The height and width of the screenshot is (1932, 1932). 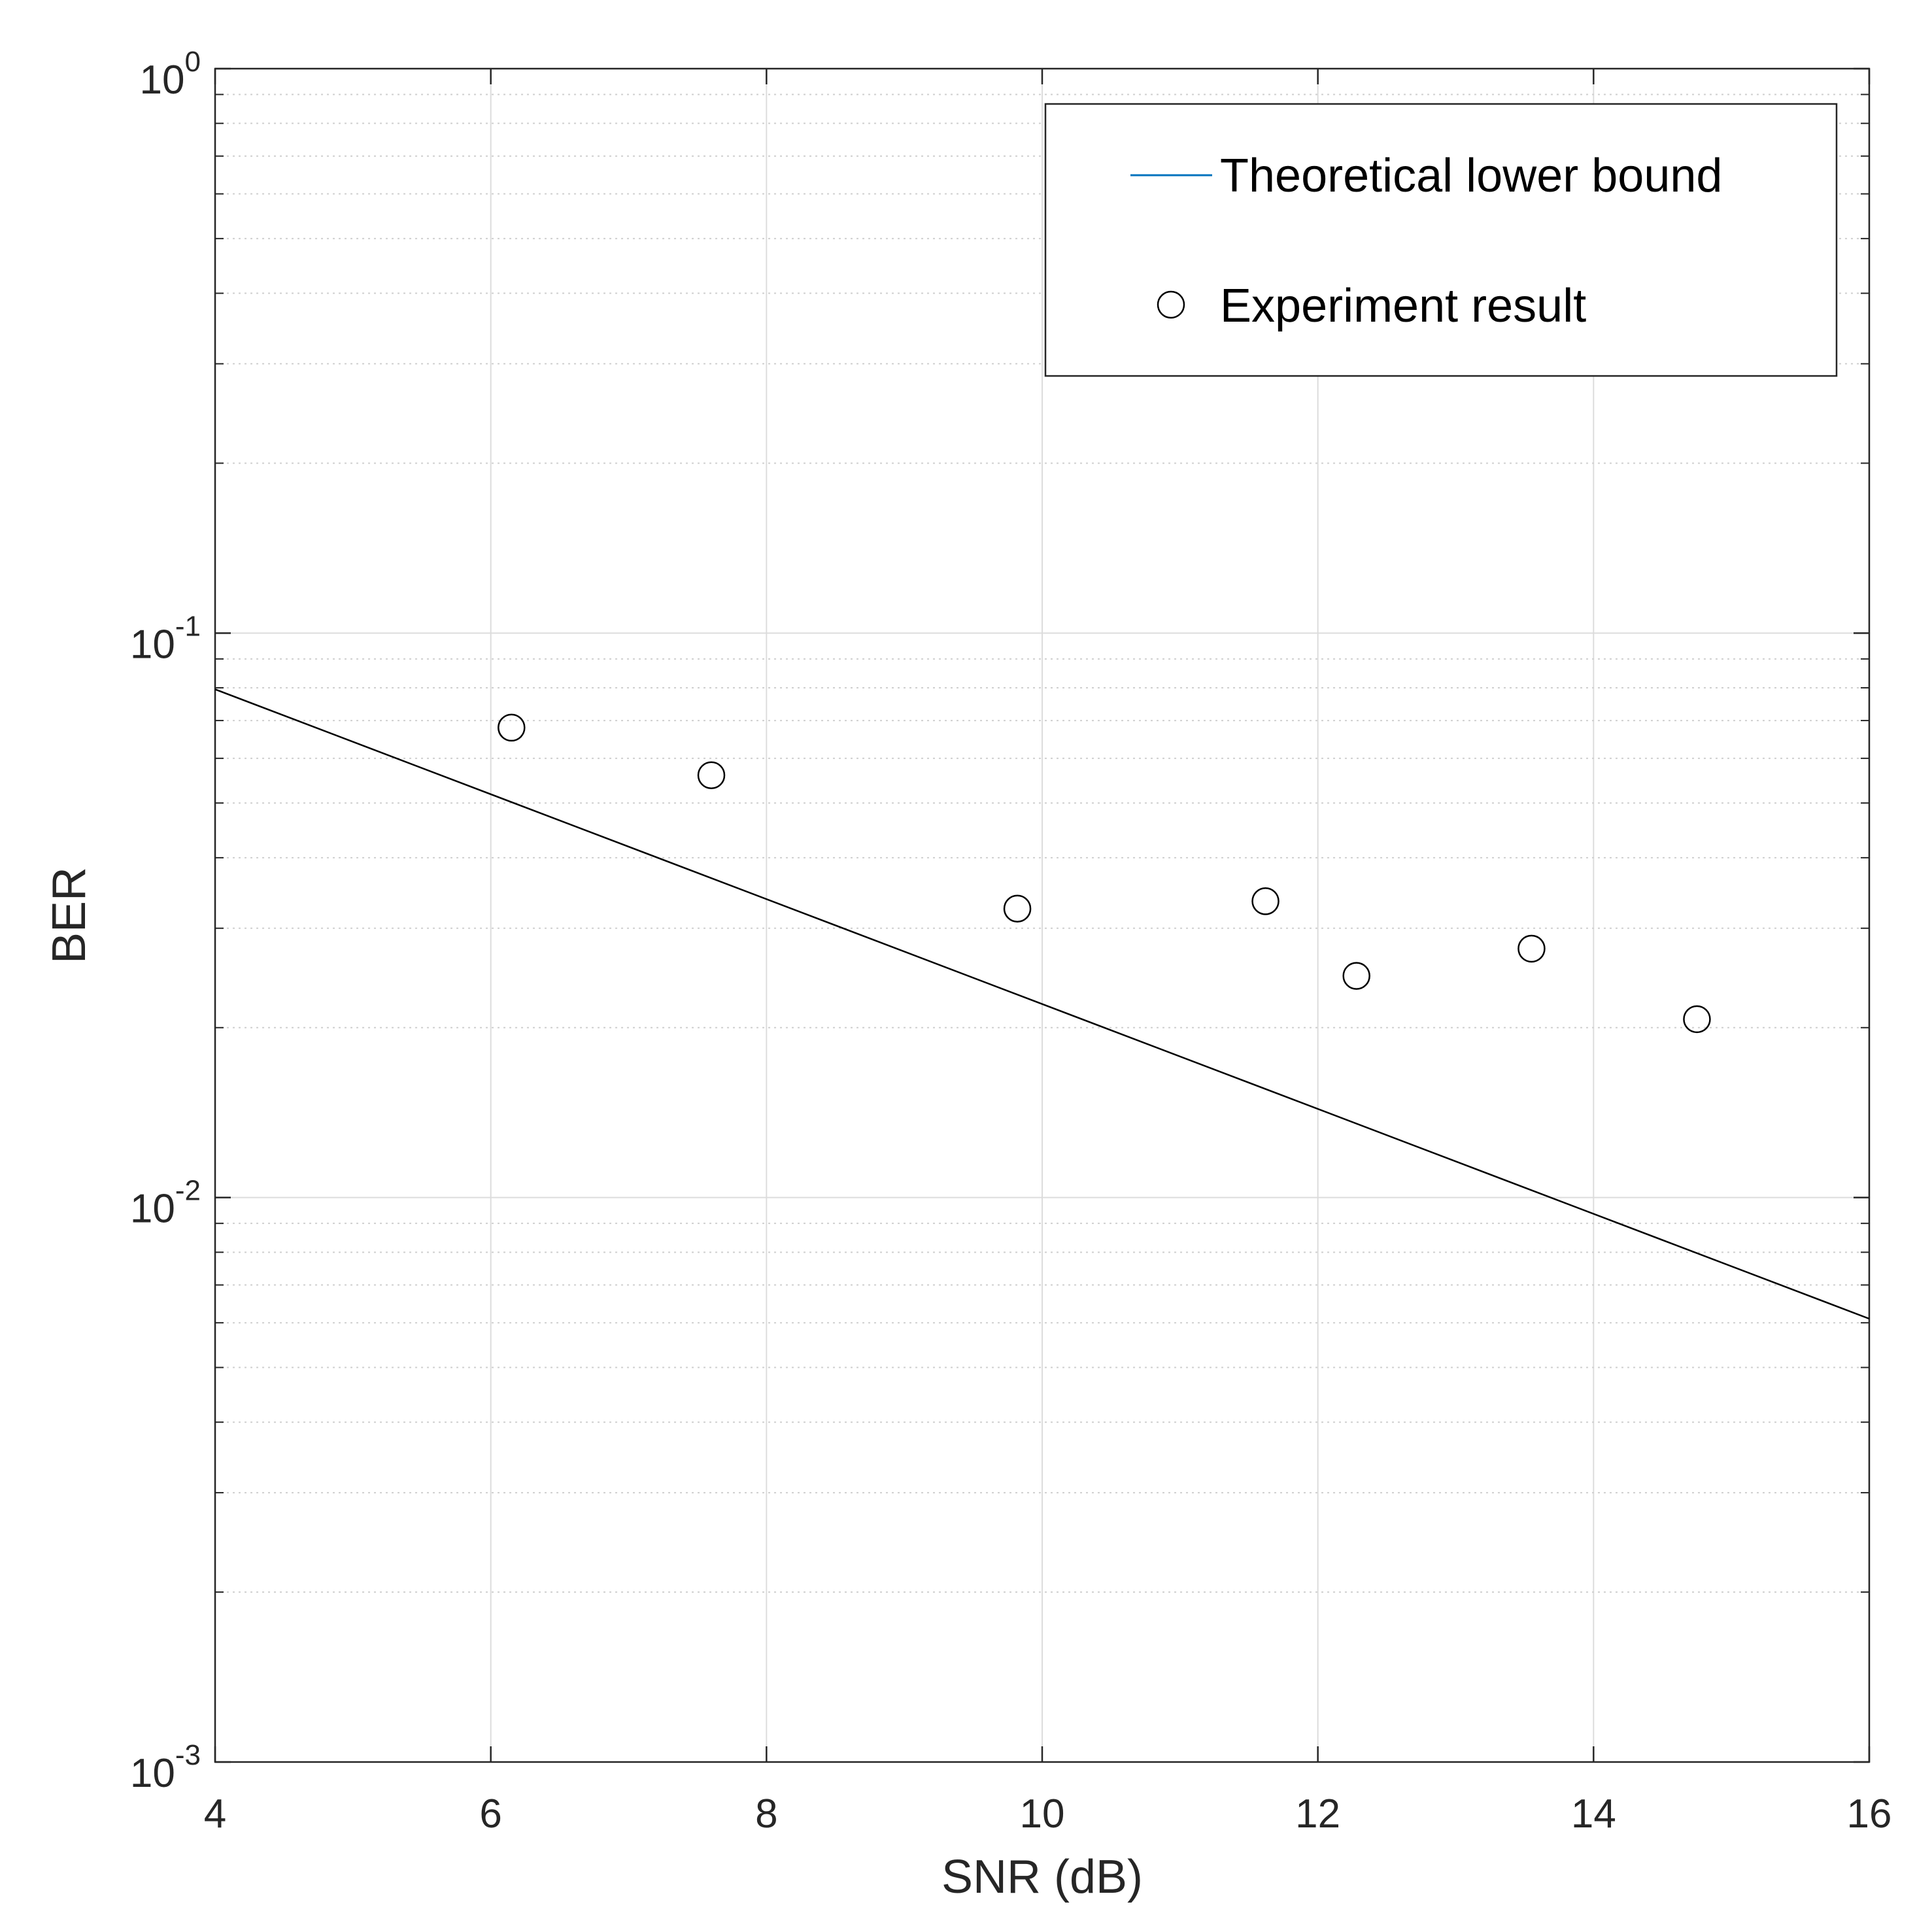 What do you see at coordinates (1042, 1877) in the screenshot?
I see `x-axis-label: SNR (dB)` at bounding box center [1042, 1877].